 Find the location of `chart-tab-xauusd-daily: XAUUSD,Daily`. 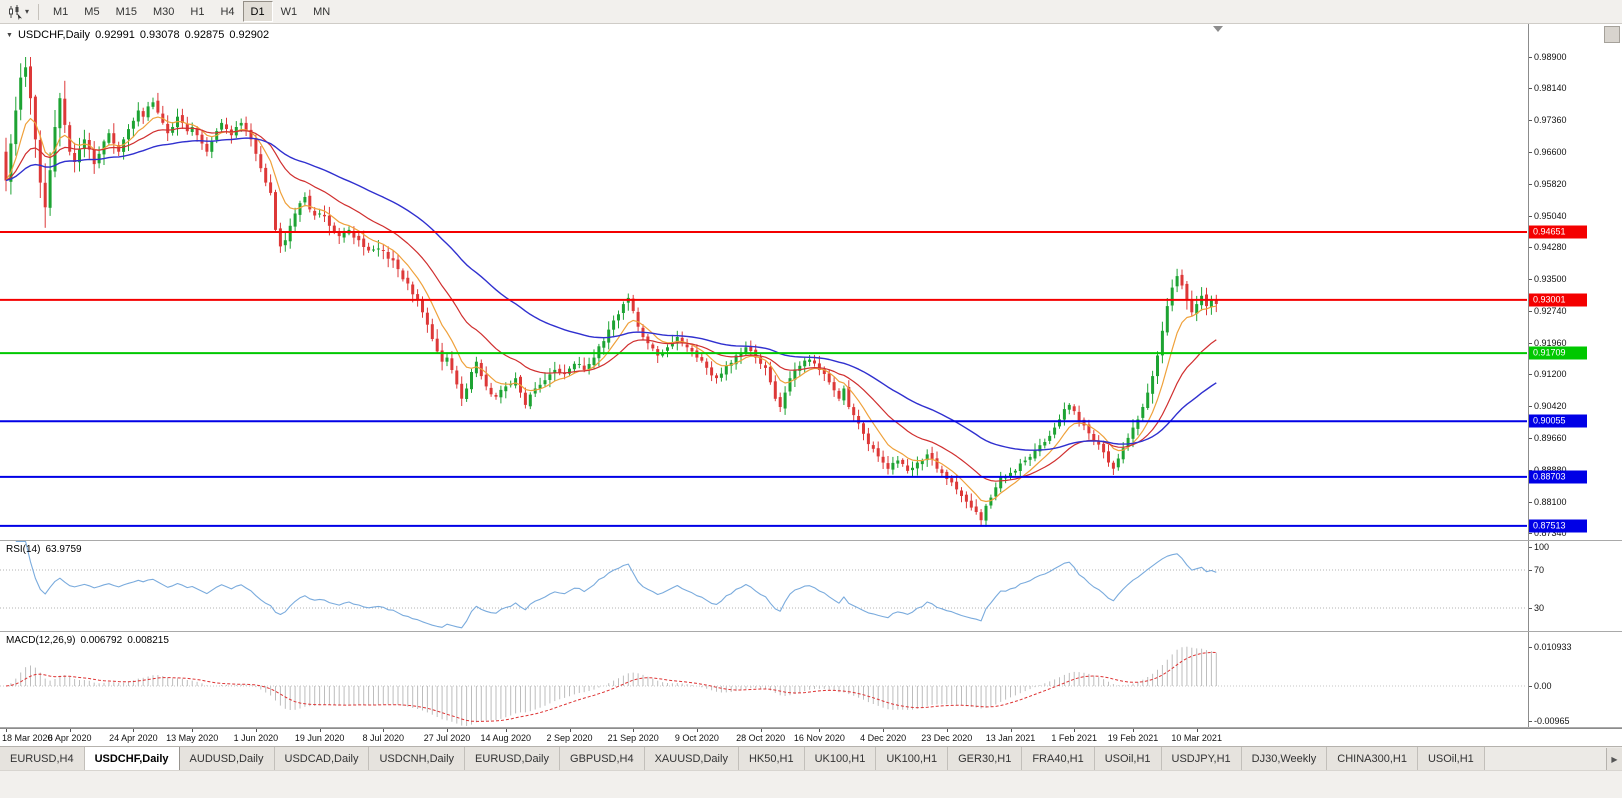

chart-tab-xauusd-daily: XAUUSD,Daily is located at coordinates (691, 758).